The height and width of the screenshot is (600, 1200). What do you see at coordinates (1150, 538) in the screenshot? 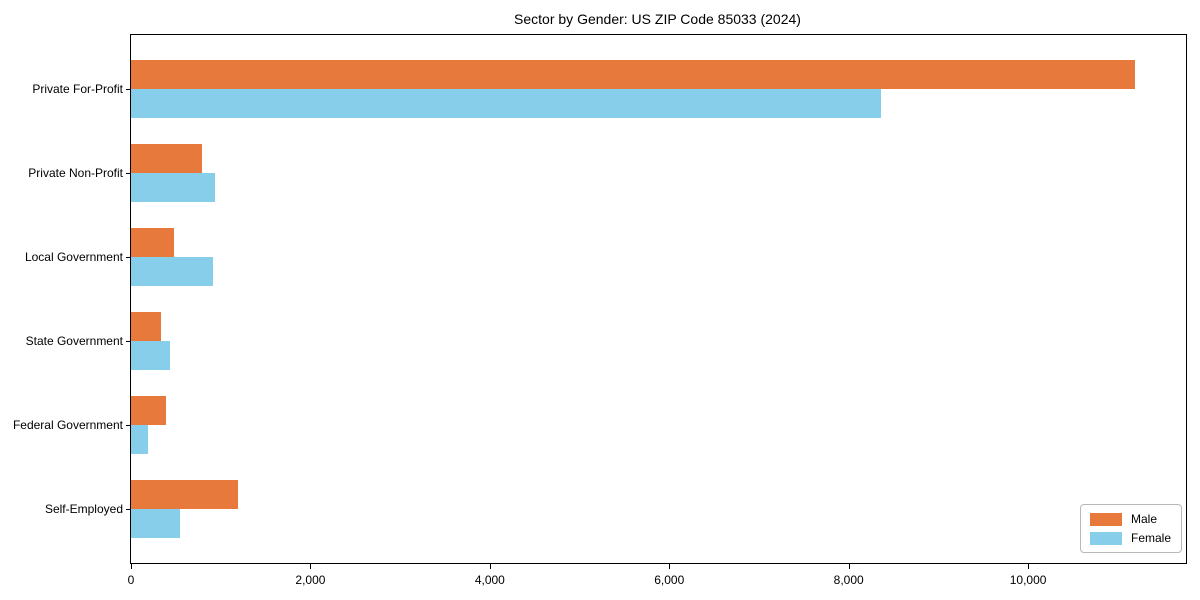
I see `female-legend-label: Female` at bounding box center [1150, 538].